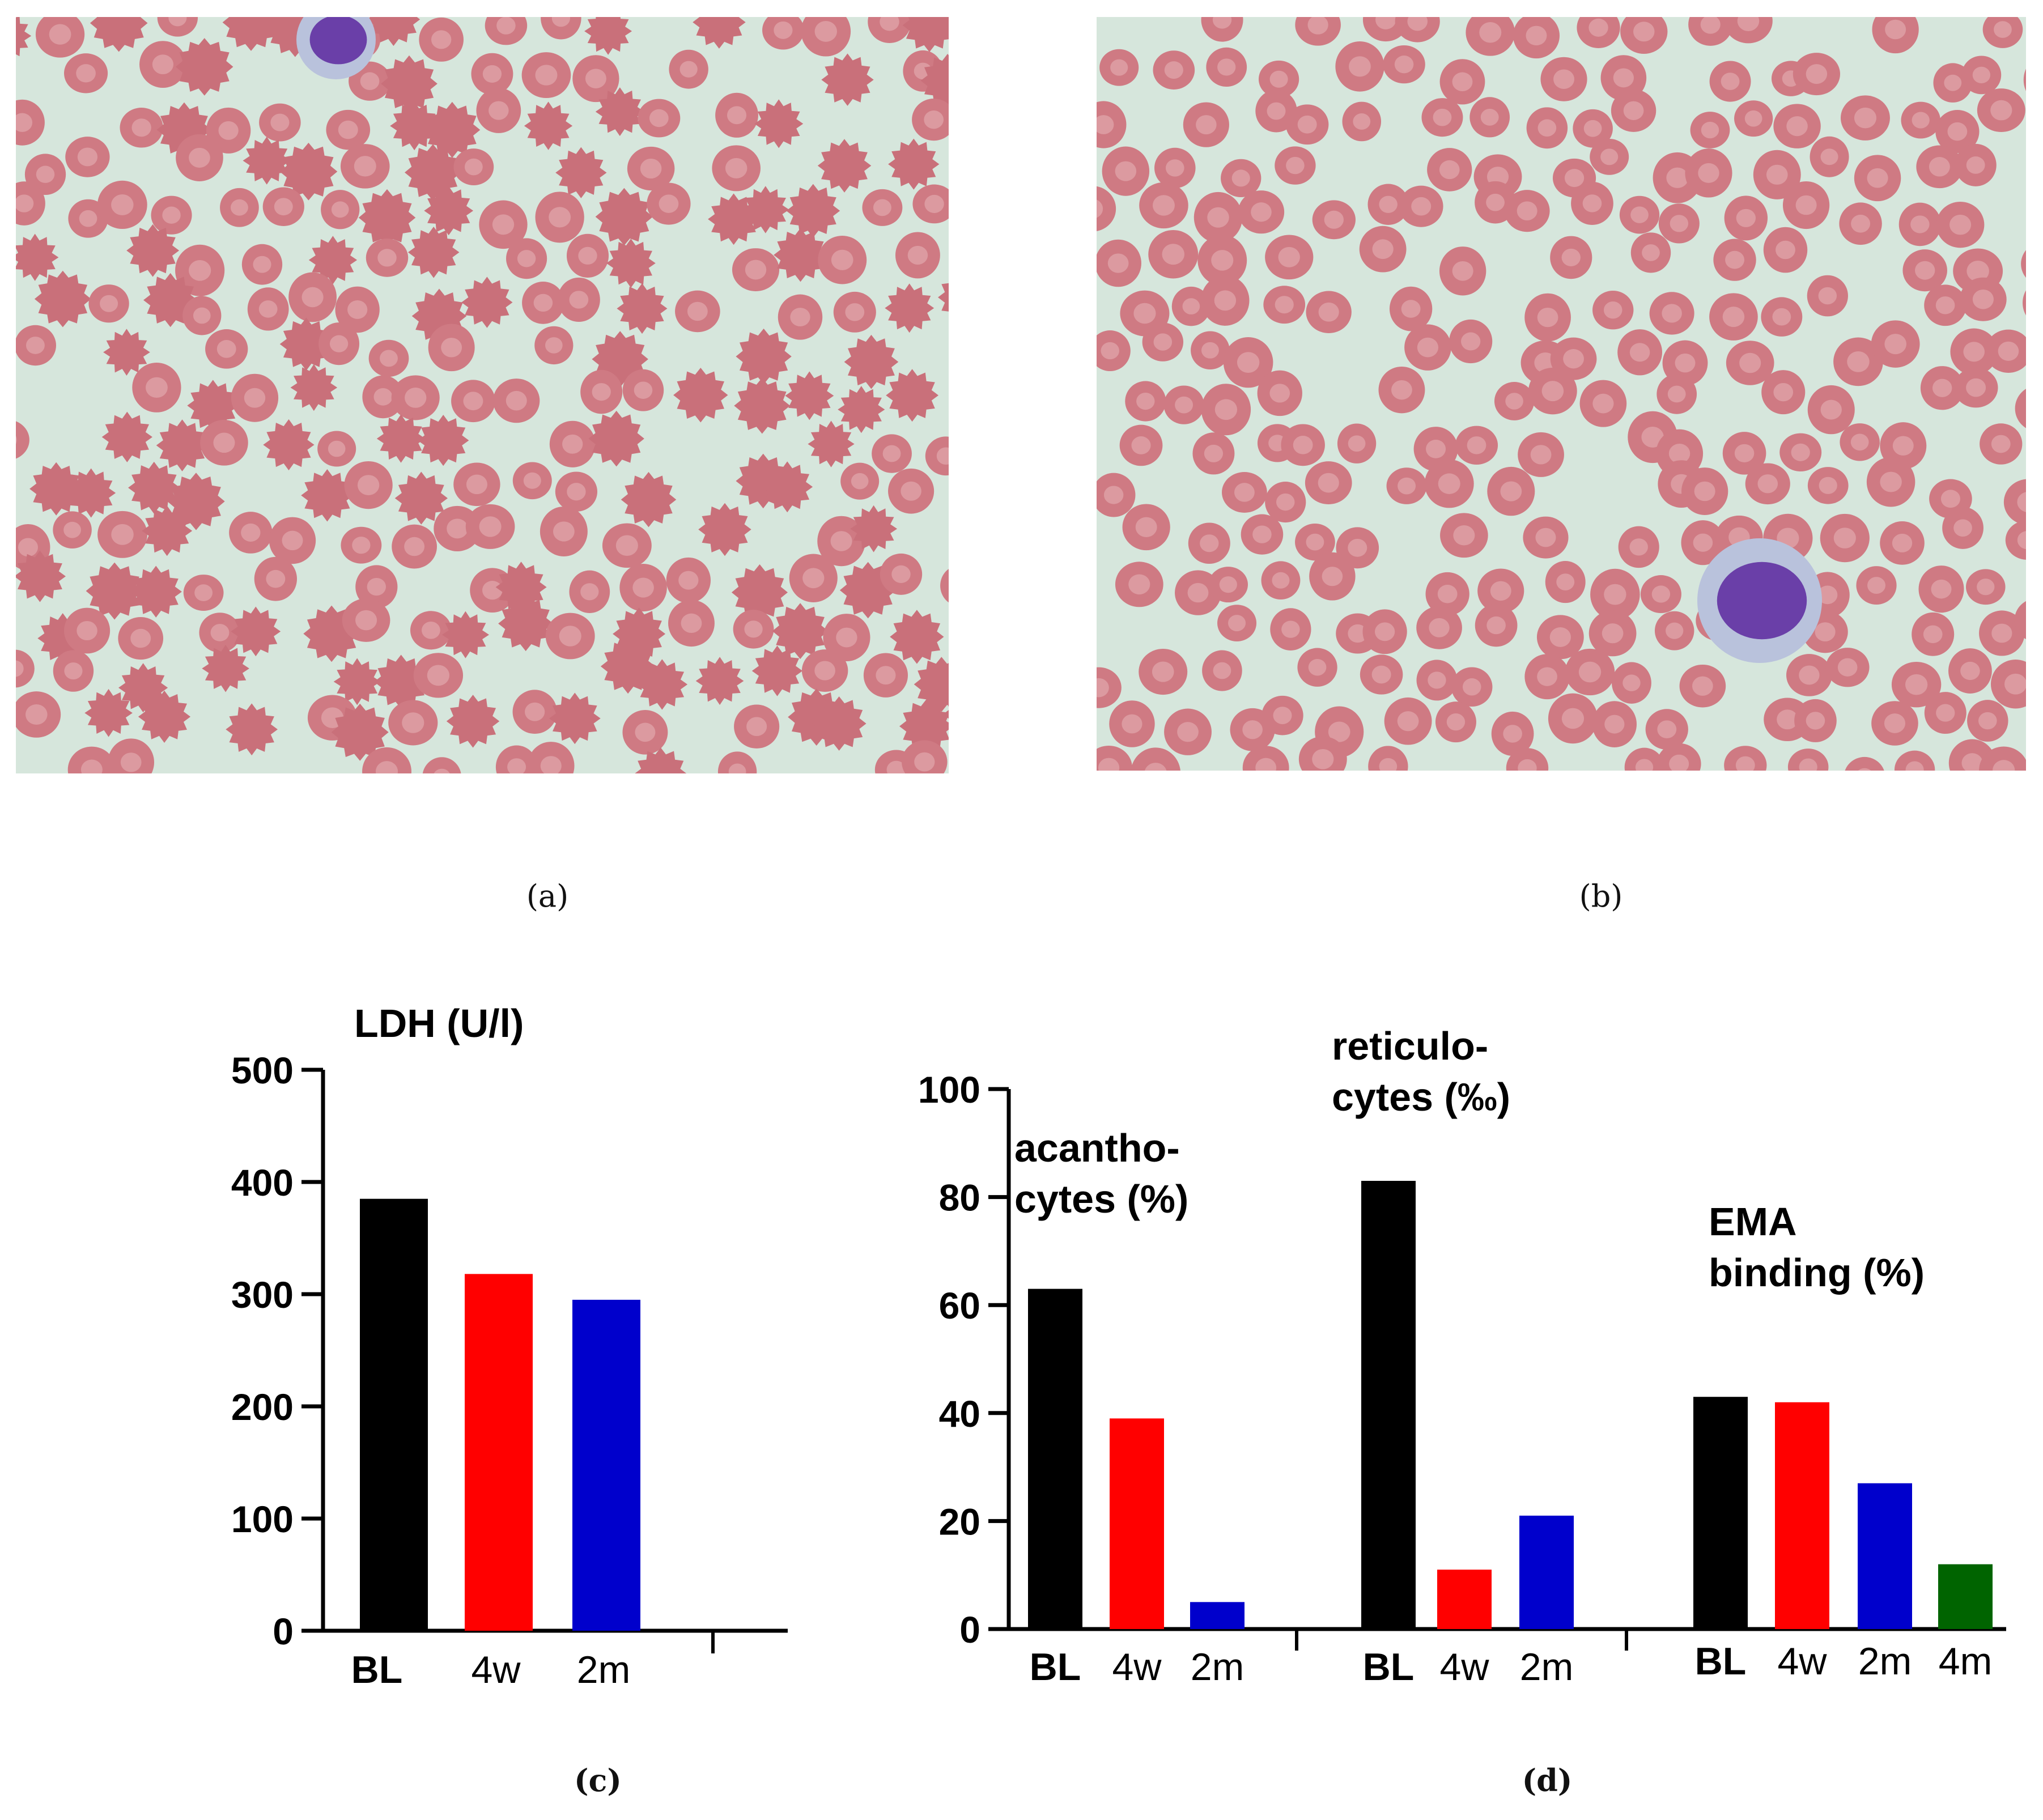  Describe the element at coordinates (262, 1519) in the screenshot. I see `y-tick-label: 100` at that location.